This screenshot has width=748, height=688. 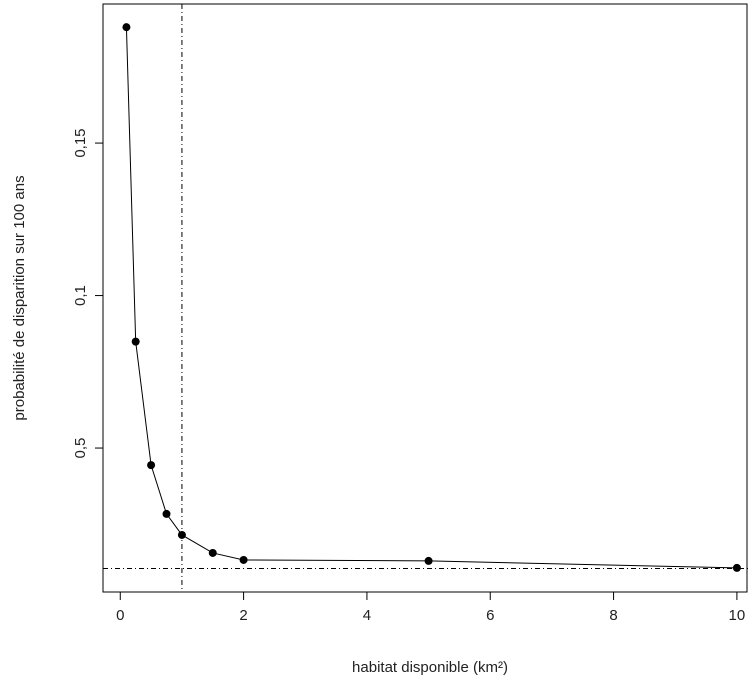 What do you see at coordinates (80, 142) in the screenshot?
I see `y-tick-label: 0,15` at bounding box center [80, 142].